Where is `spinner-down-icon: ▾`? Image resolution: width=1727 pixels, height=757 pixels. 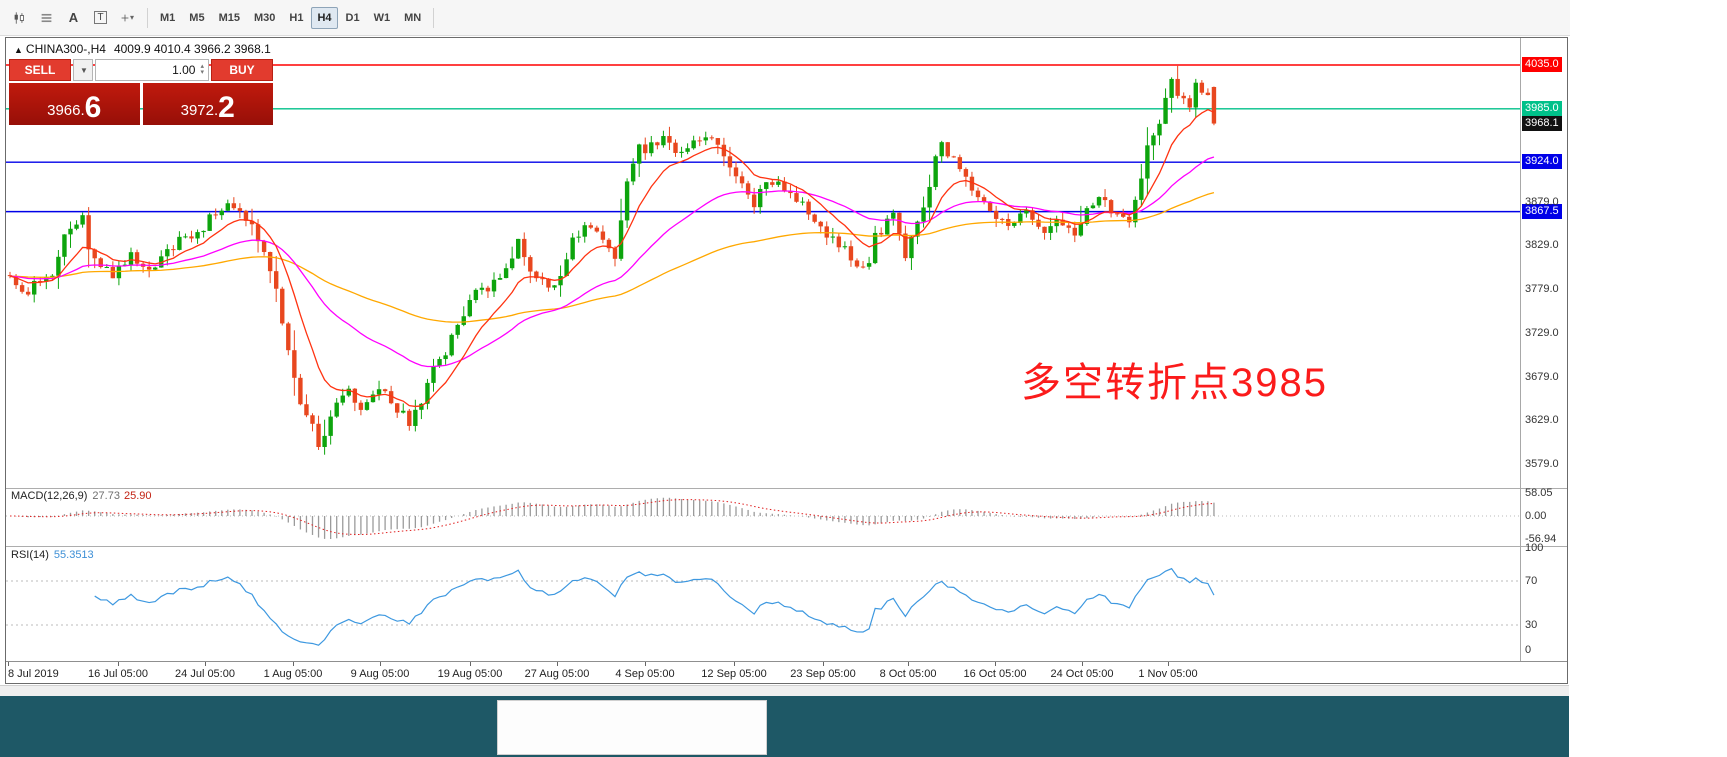
spinner-down-icon: ▾ is located at coordinates (202, 72).